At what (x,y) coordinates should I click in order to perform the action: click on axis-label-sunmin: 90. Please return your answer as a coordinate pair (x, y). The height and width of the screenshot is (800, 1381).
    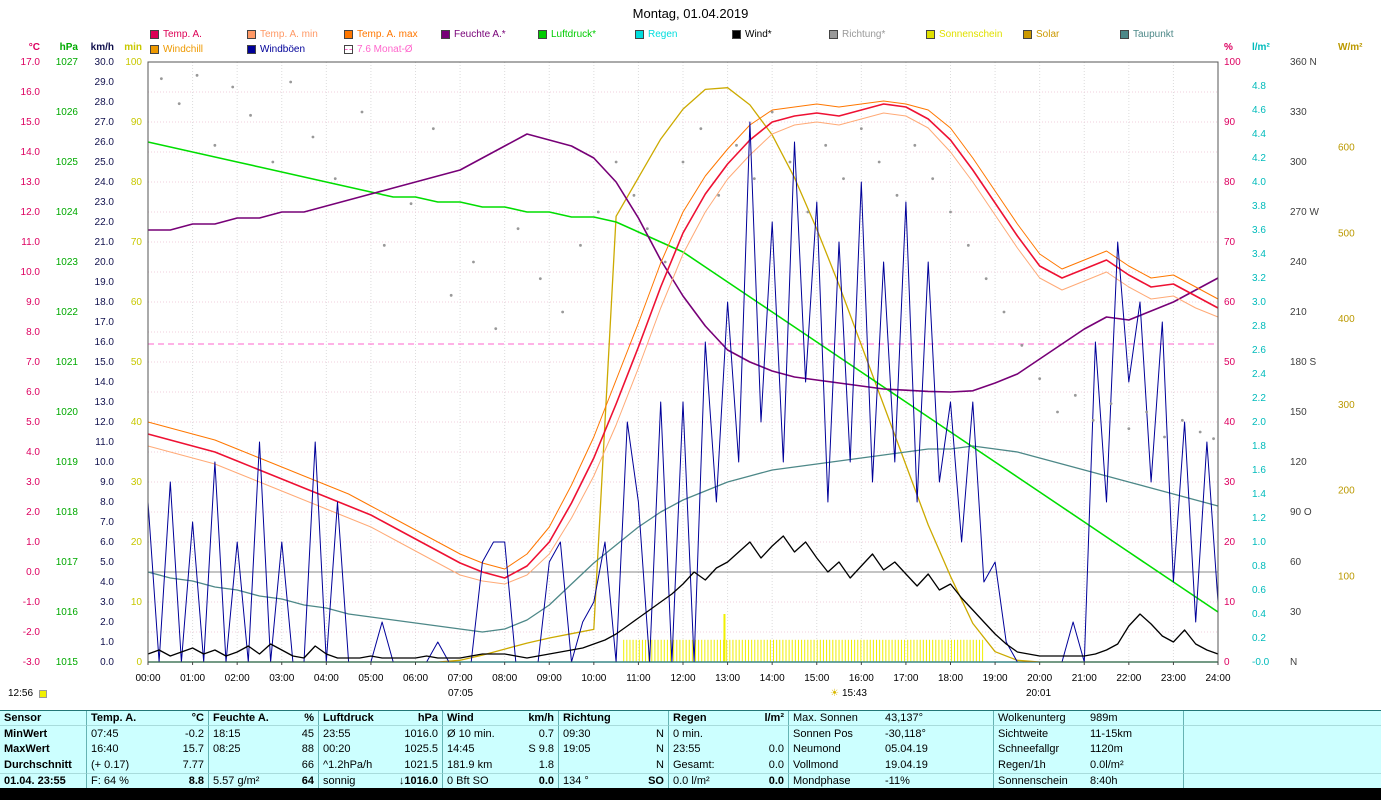
    Looking at the image, I should click on (137, 122).